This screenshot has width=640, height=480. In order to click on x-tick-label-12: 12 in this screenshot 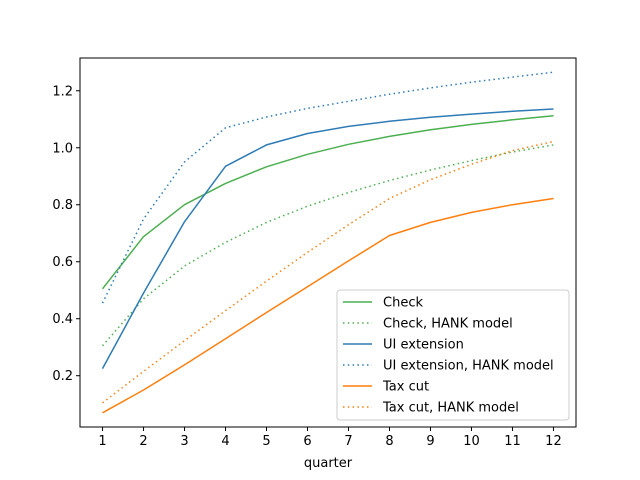, I will do `click(553, 441)`.